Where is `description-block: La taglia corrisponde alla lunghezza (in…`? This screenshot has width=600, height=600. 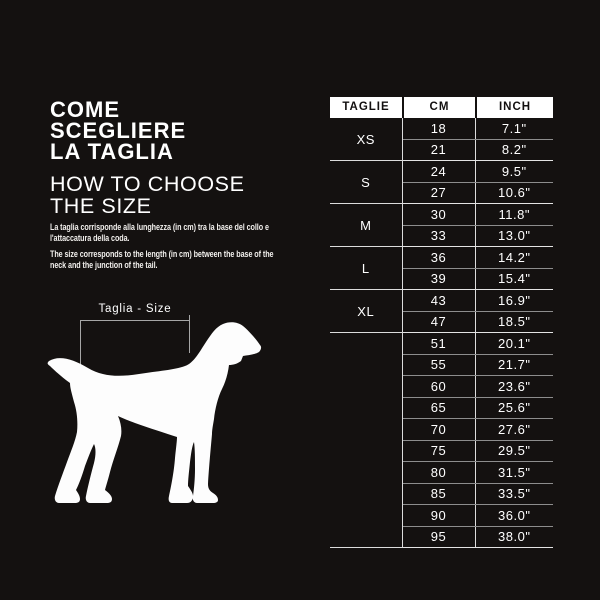
description-block: La taglia corrisponde alla lunghezza (in… is located at coordinates (185, 249).